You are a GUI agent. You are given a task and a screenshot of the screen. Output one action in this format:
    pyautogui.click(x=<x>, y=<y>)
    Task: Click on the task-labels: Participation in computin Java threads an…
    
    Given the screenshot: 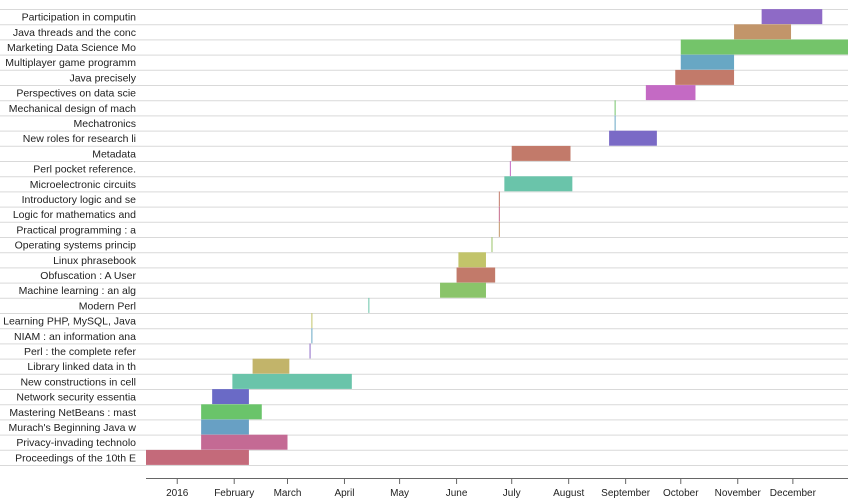 What is the action you would take?
    pyautogui.click(x=70, y=238)
    